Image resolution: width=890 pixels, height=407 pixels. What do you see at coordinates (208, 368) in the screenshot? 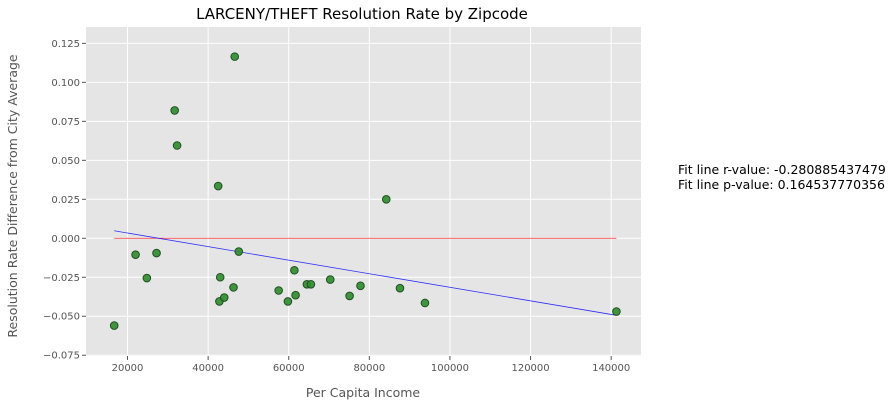
I see `x-tick-label: 40000` at bounding box center [208, 368].